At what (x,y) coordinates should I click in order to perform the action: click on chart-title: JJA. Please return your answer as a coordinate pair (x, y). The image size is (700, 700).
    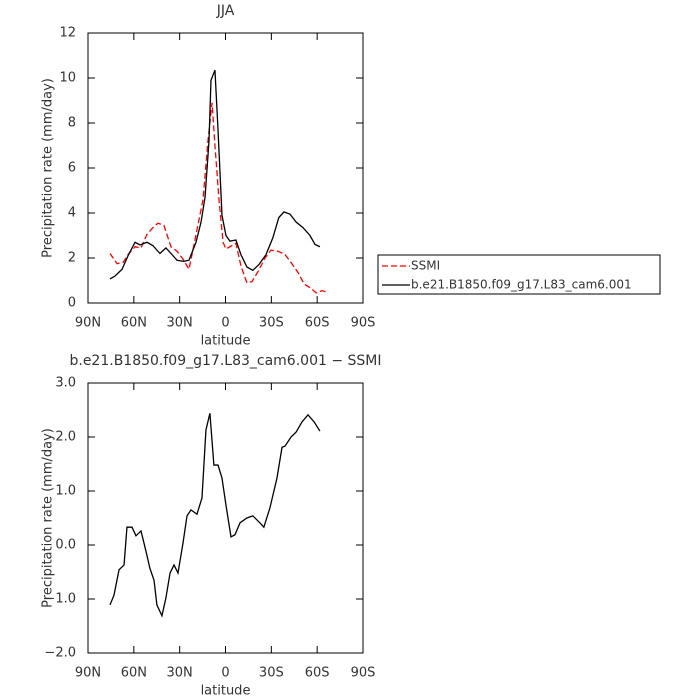
    Looking at the image, I should click on (225, 11).